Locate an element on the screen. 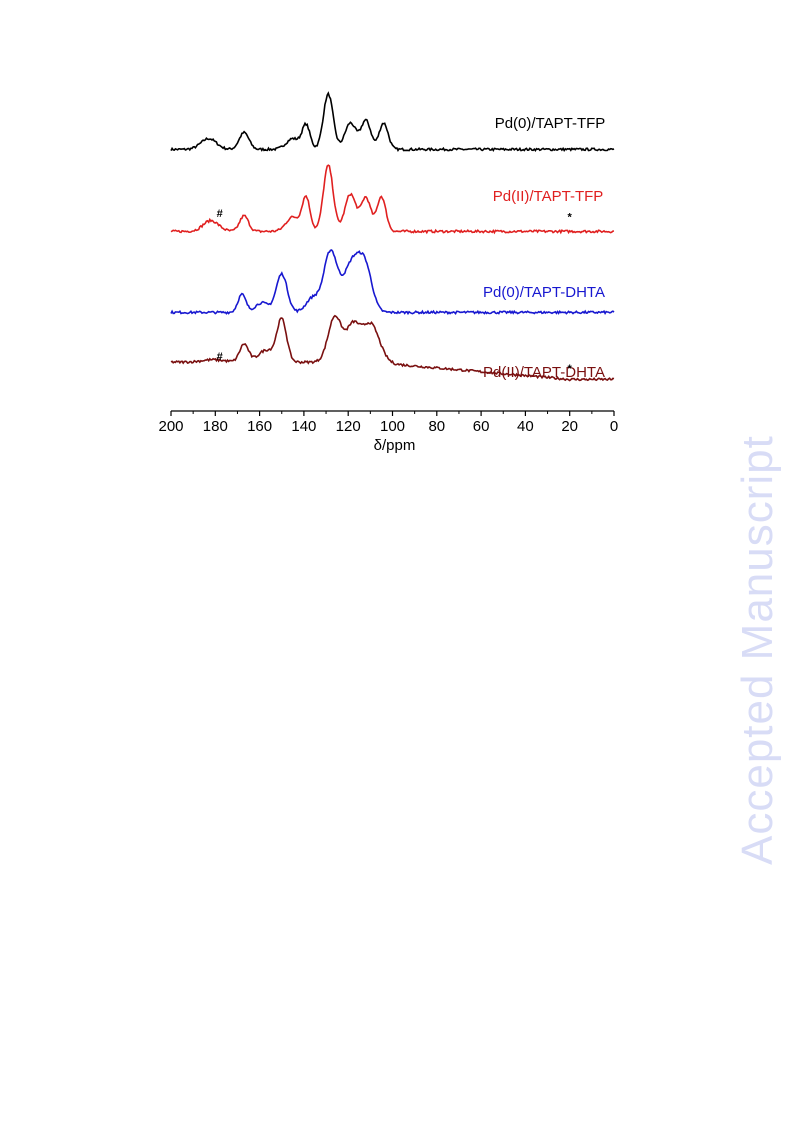  x-tick-label-1: 180 is located at coordinates (215, 426).